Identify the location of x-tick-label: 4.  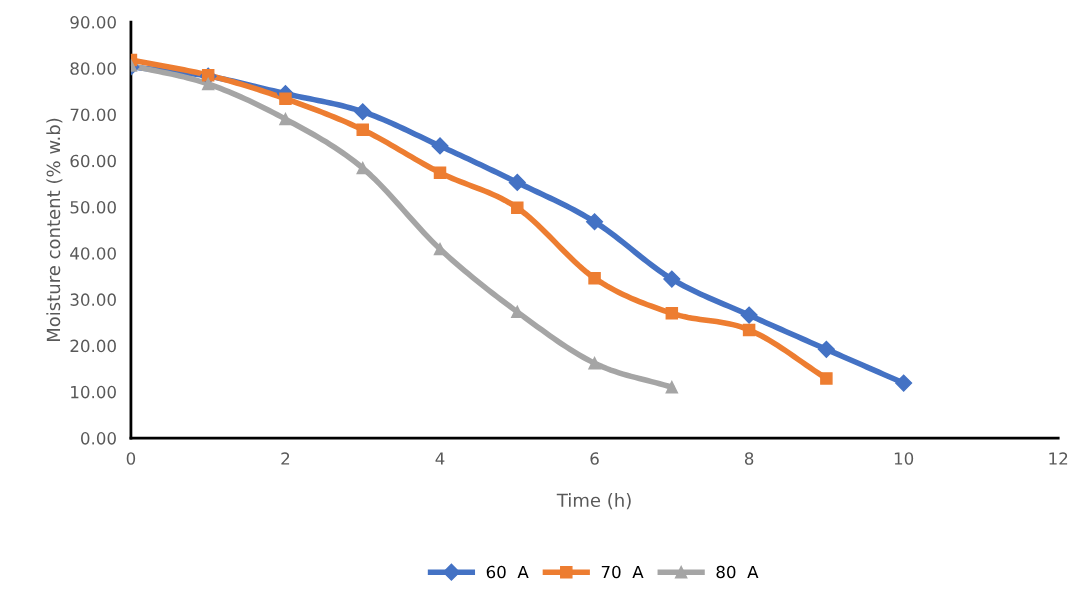
(440, 458).